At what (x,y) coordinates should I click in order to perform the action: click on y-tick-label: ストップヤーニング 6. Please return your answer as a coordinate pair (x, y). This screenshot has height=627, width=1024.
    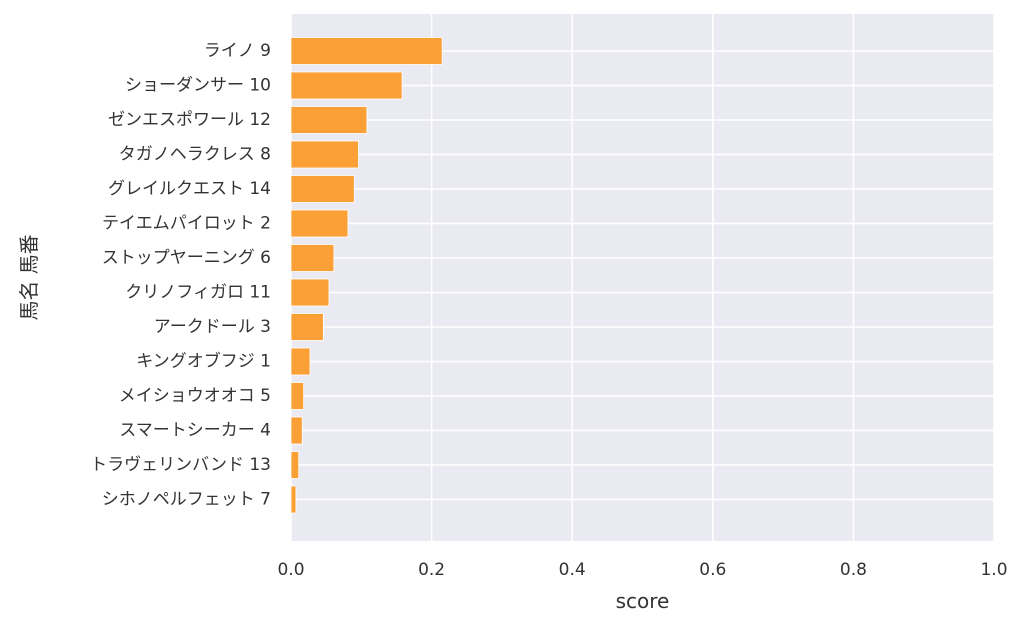
    Looking at the image, I should click on (186, 258).